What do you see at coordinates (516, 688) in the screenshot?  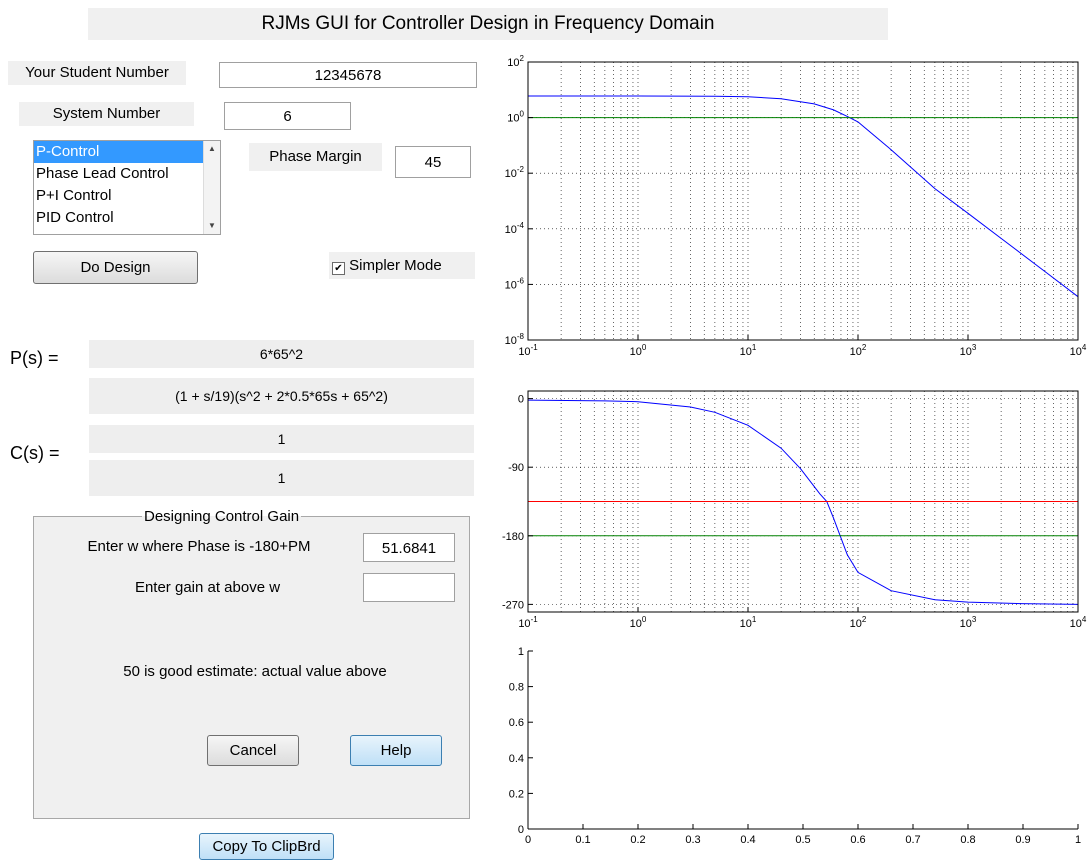 I see `y-tick-label: 0.8` at bounding box center [516, 688].